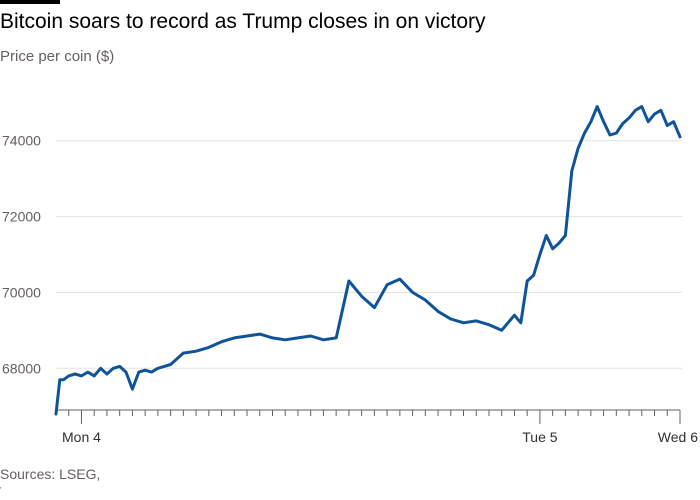 Image resolution: width=700 pixels, height=500 pixels. Describe the element at coordinates (21, 141) in the screenshot. I see `y-tick-label: 74000` at that location.